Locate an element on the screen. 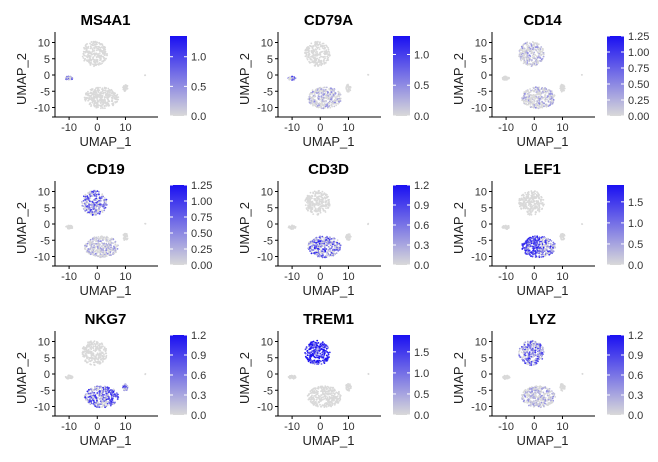  colorbar-tick-label: 0.0 is located at coordinates (635, 266).